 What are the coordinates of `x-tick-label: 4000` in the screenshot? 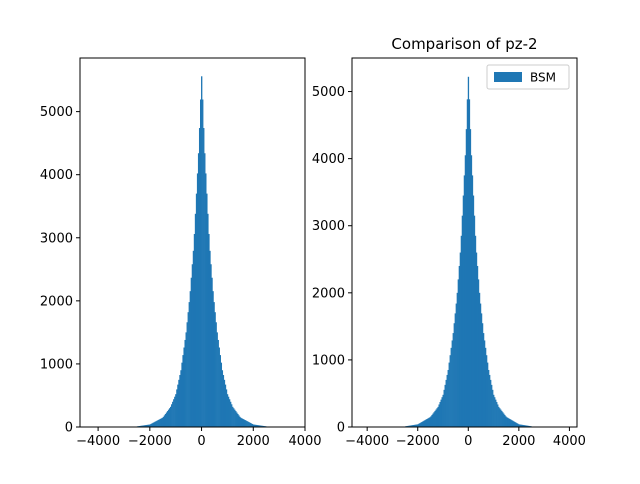 It's located at (304, 441).